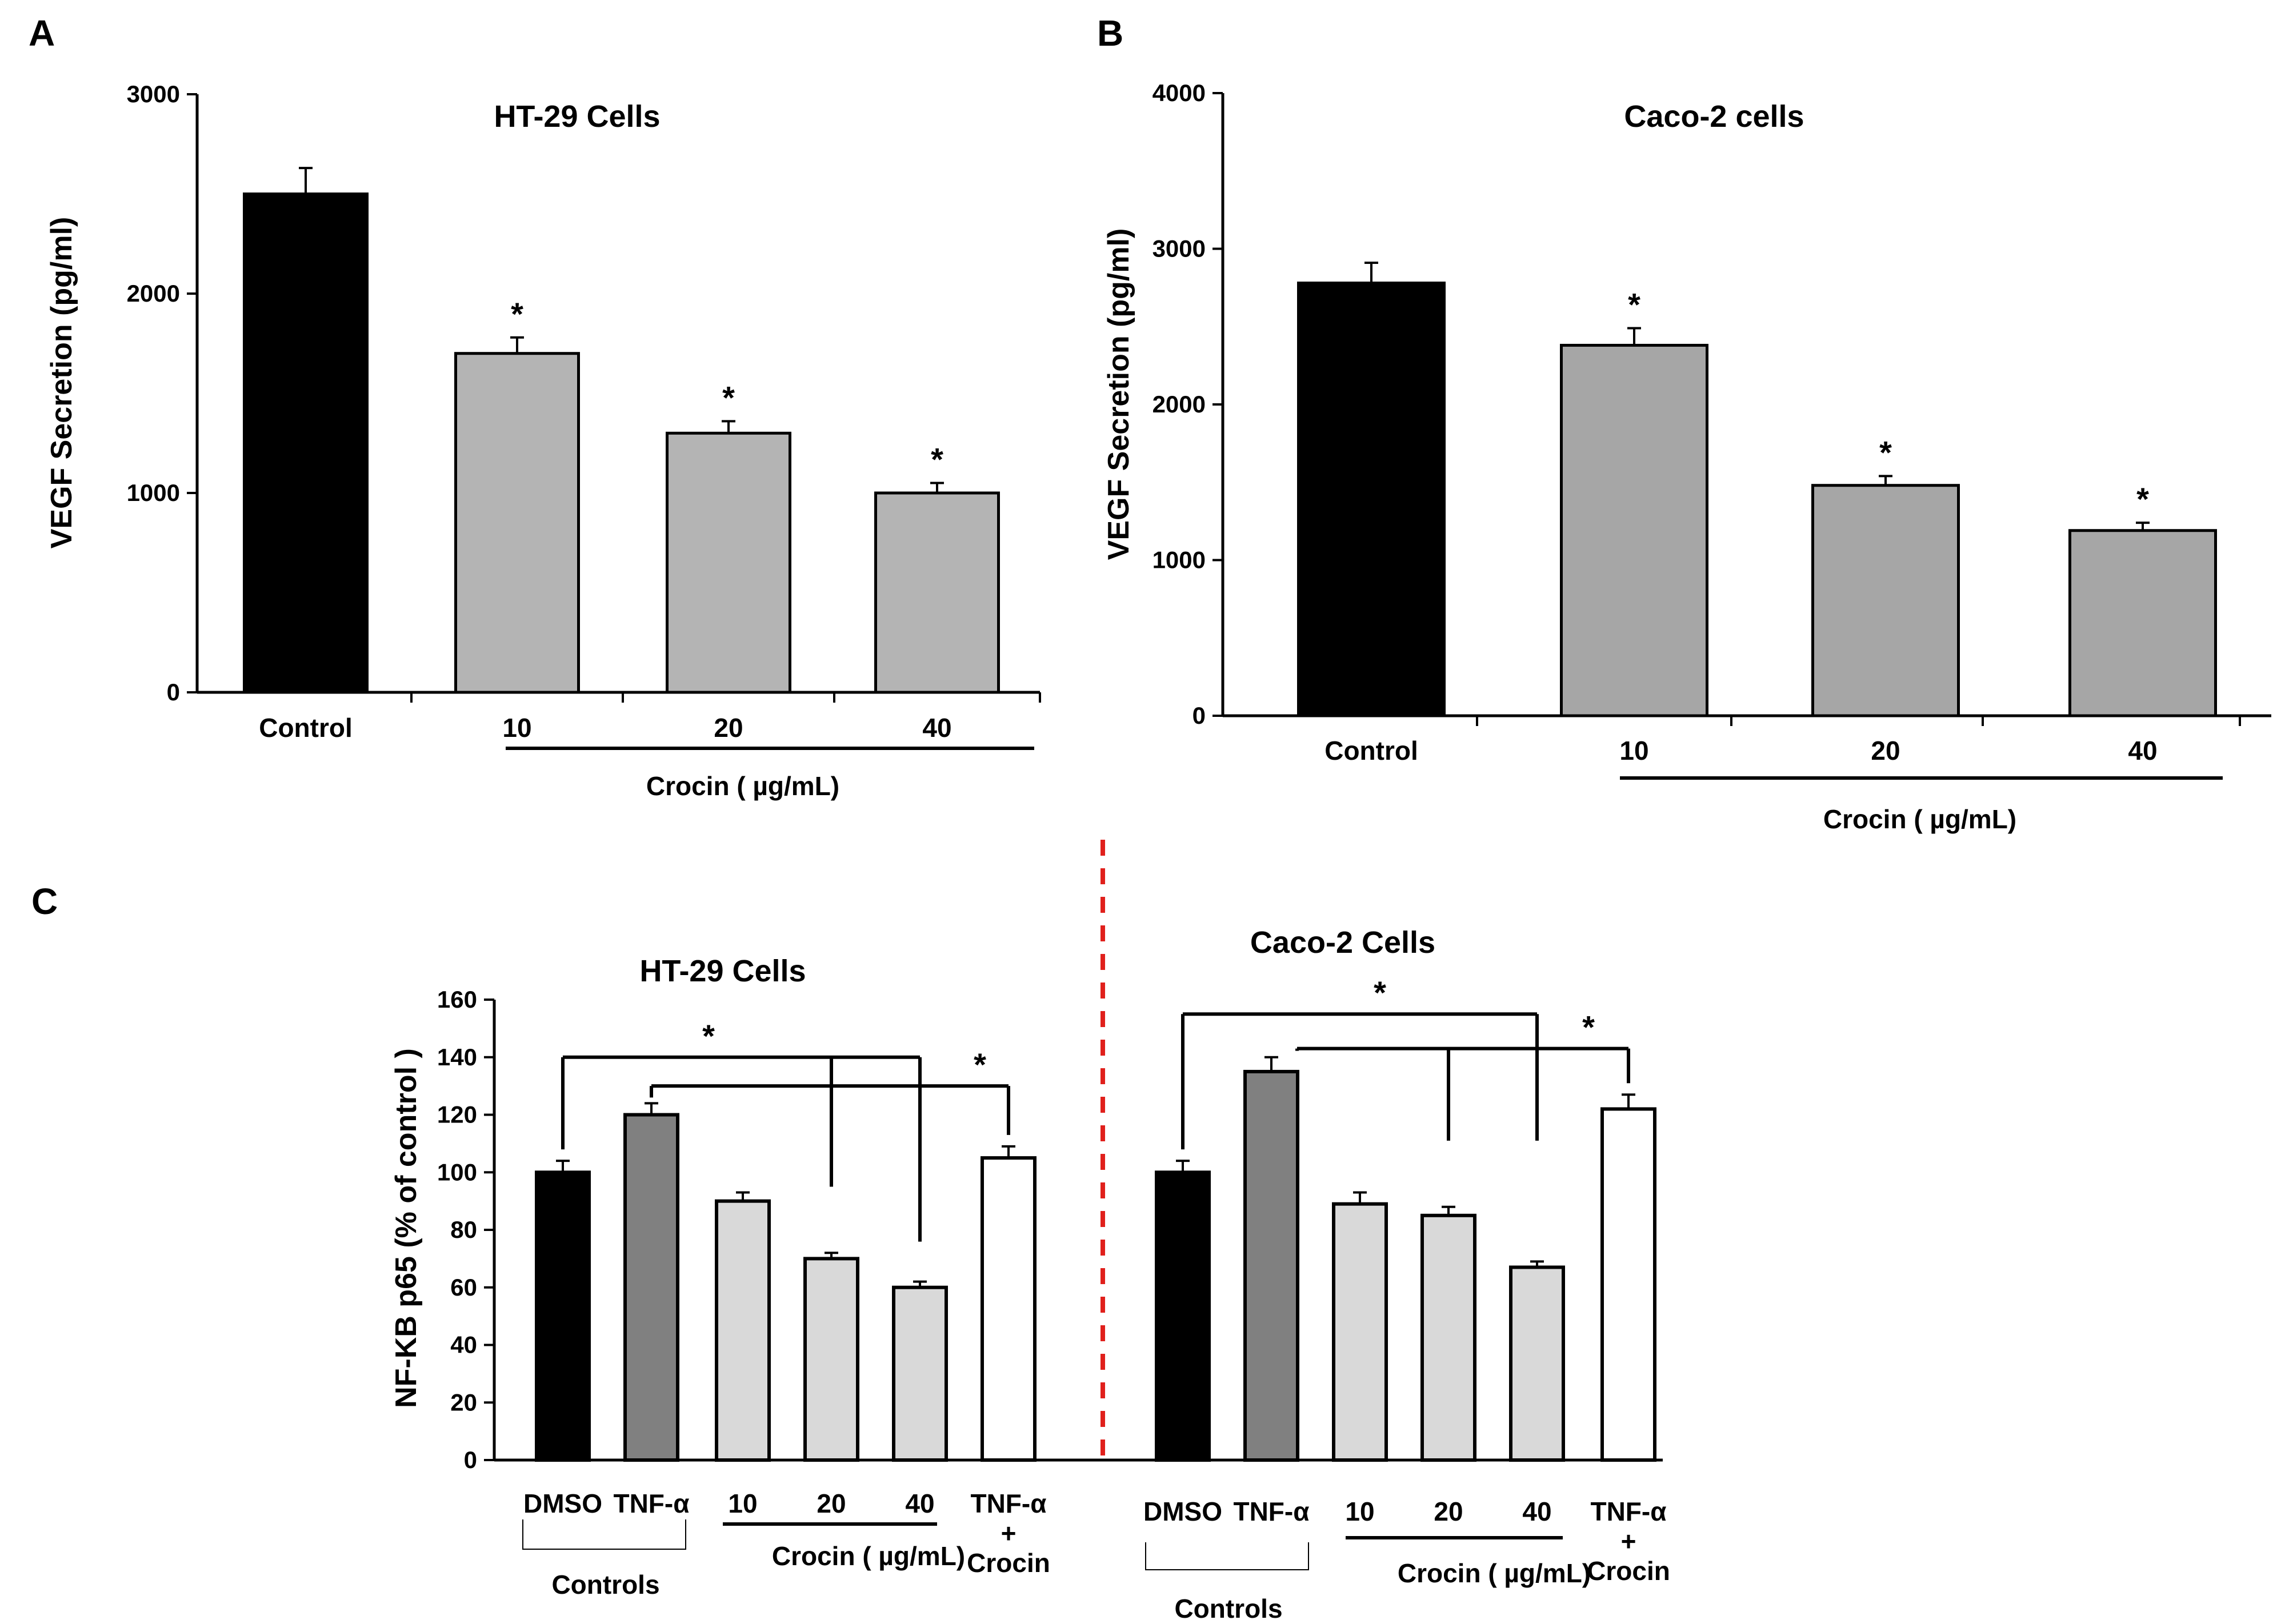  What do you see at coordinates (1633, 750) in the screenshot?
I see `chart-b-category-label: 10` at bounding box center [1633, 750].